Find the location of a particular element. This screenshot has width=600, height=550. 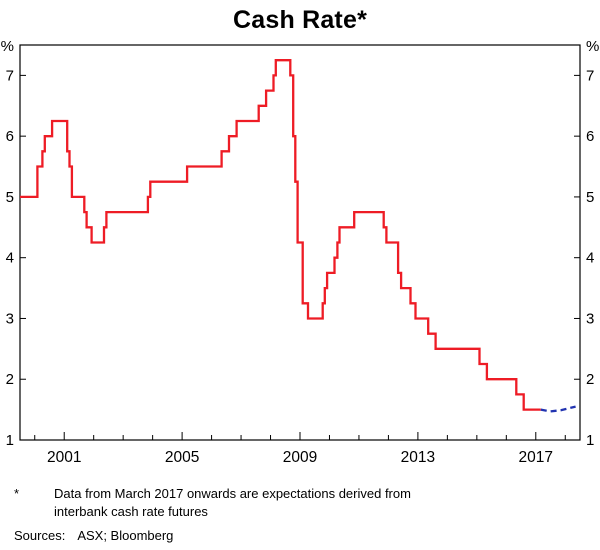

xtick-label: 2013 is located at coordinates (418, 457).